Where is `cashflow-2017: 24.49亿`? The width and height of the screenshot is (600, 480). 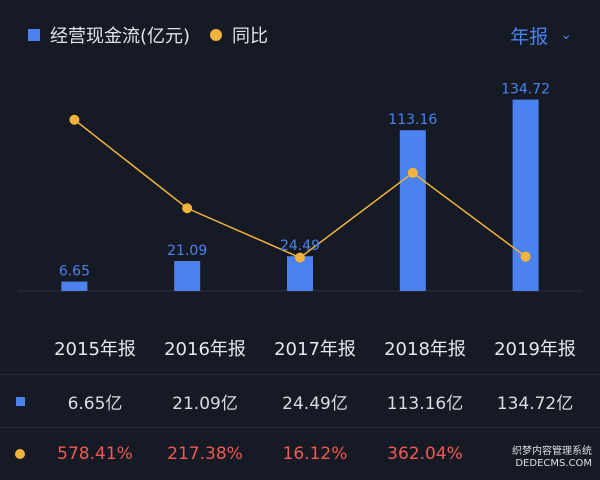
cashflow-2017: 24.49亿 is located at coordinates (315, 403).